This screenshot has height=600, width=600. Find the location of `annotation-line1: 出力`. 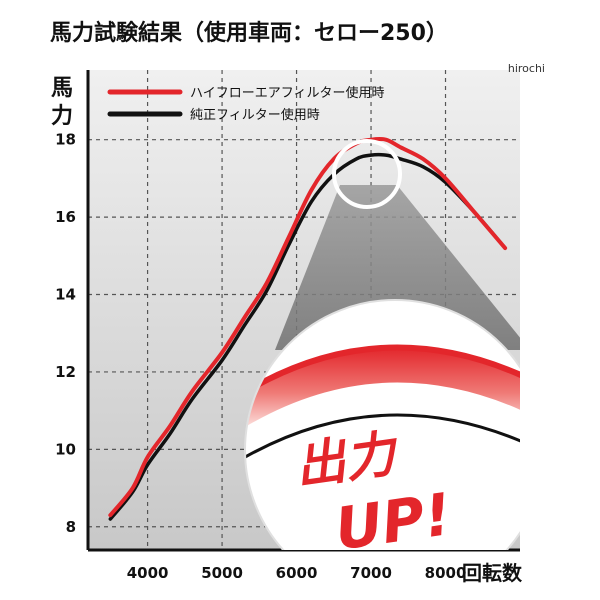

annotation-line1: 出力 is located at coordinates (348, 460).